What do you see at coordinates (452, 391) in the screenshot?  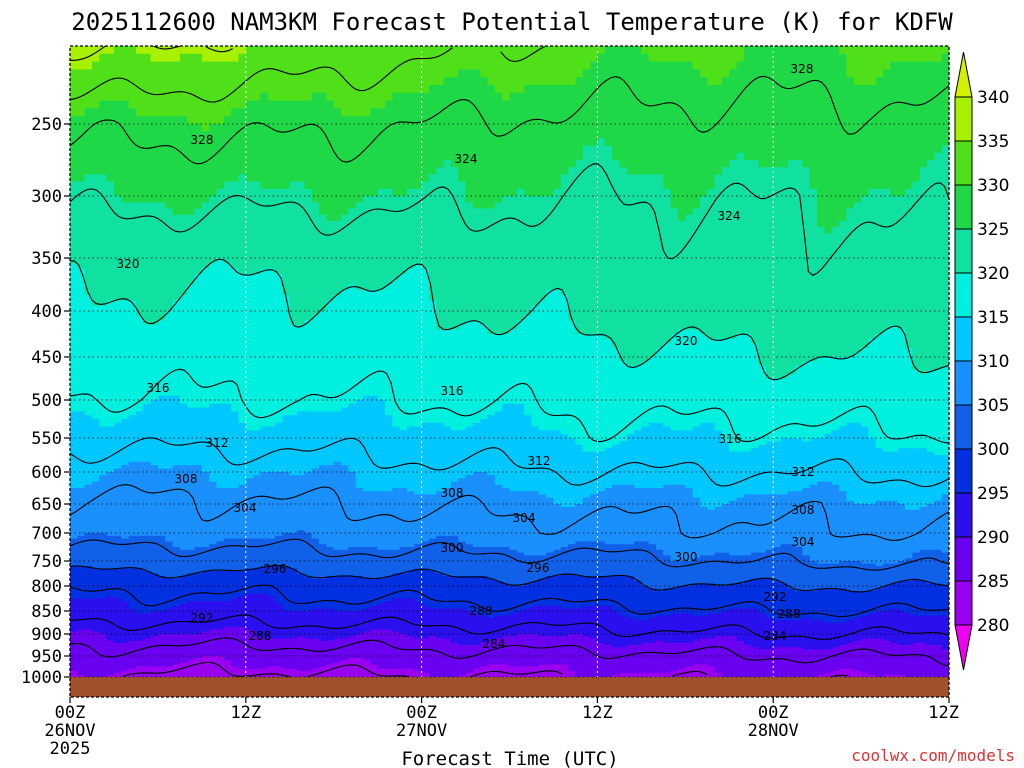 I see `contour-label: 316` at bounding box center [452, 391].